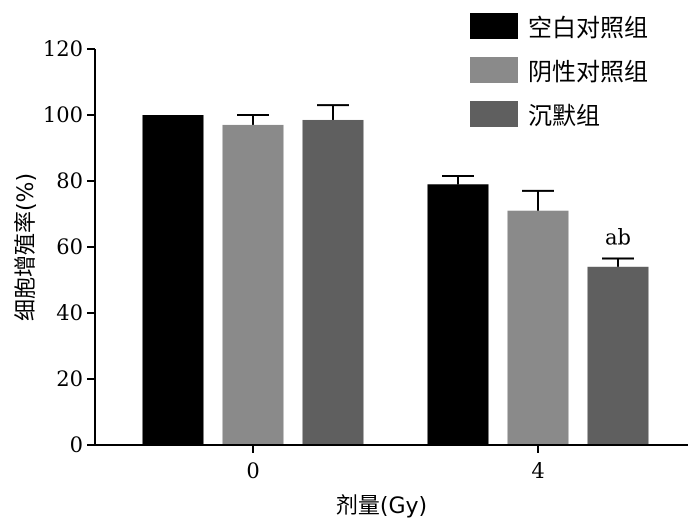 This screenshot has height=525, width=700. What do you see at coordinates (26, 247) in the screenshot?
I see `y-axis-title: 细胞增殖率(%)` at bounding box center [26, 247].